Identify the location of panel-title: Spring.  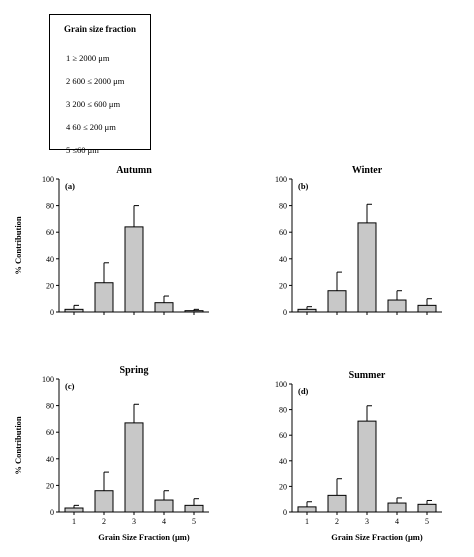
(134, 370).